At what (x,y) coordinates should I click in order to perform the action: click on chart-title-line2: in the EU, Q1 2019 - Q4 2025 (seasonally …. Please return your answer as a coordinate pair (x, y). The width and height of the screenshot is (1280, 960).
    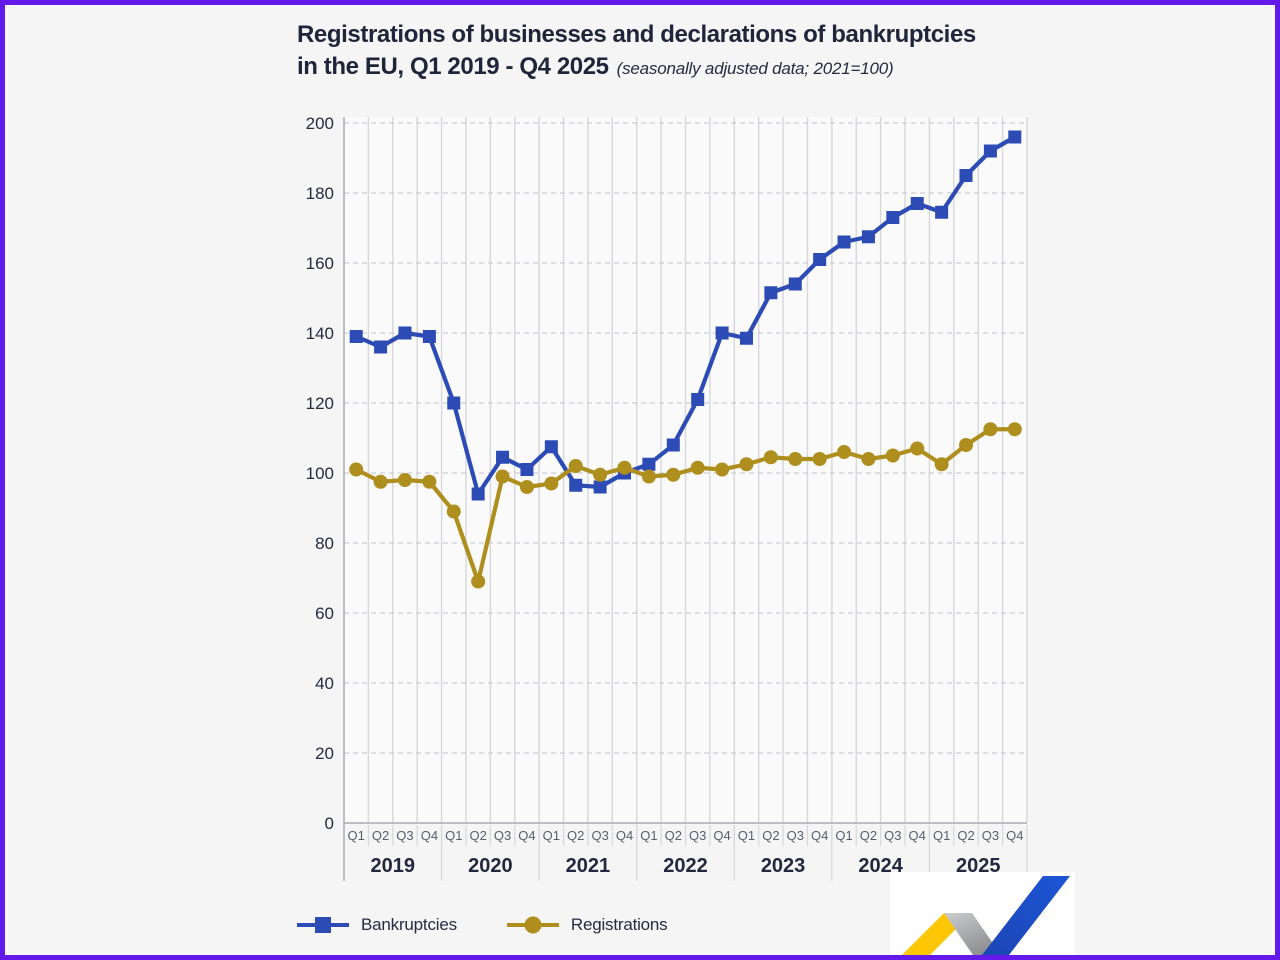
    Looking at the image, I should click on (667, 67).